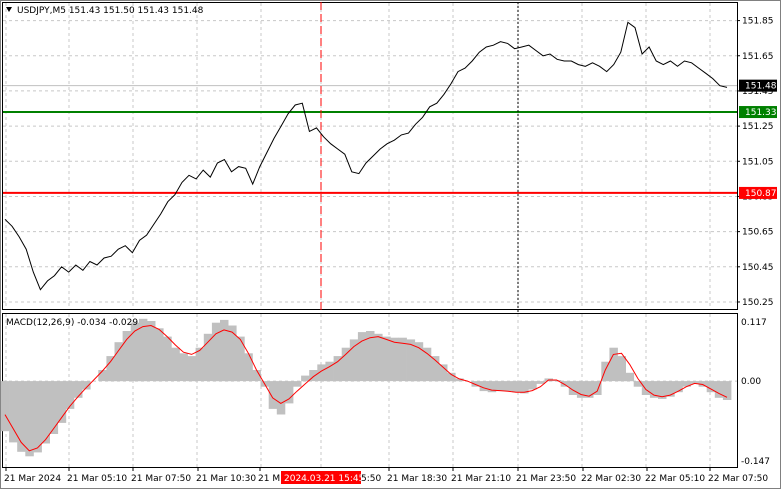 This screenshot has height=489, width=781. What do you see at coordinates (226, 479) in the screenshot?
I see `time-axis-label: 21 Mar 10:30` at bounding box center [226, 479].